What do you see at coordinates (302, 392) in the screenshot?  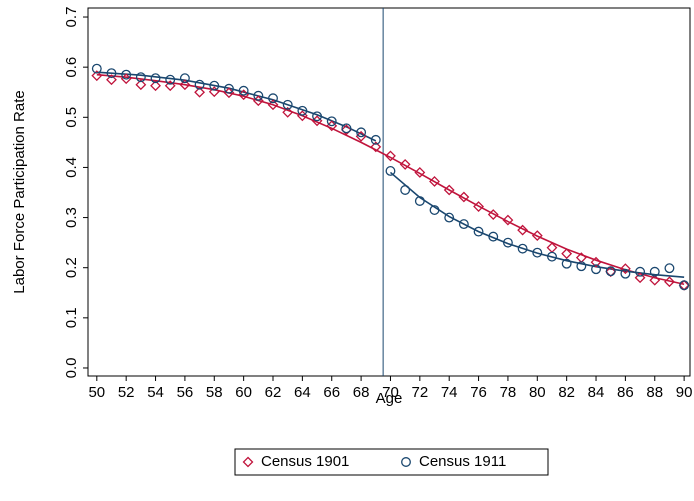 I see `x-tick-label: 64` at bounding box center [302, 392].